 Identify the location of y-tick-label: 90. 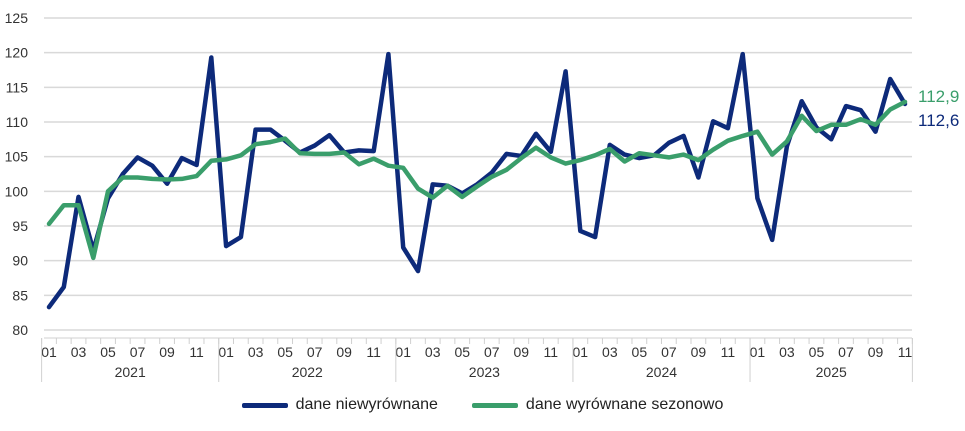
(20, 261).